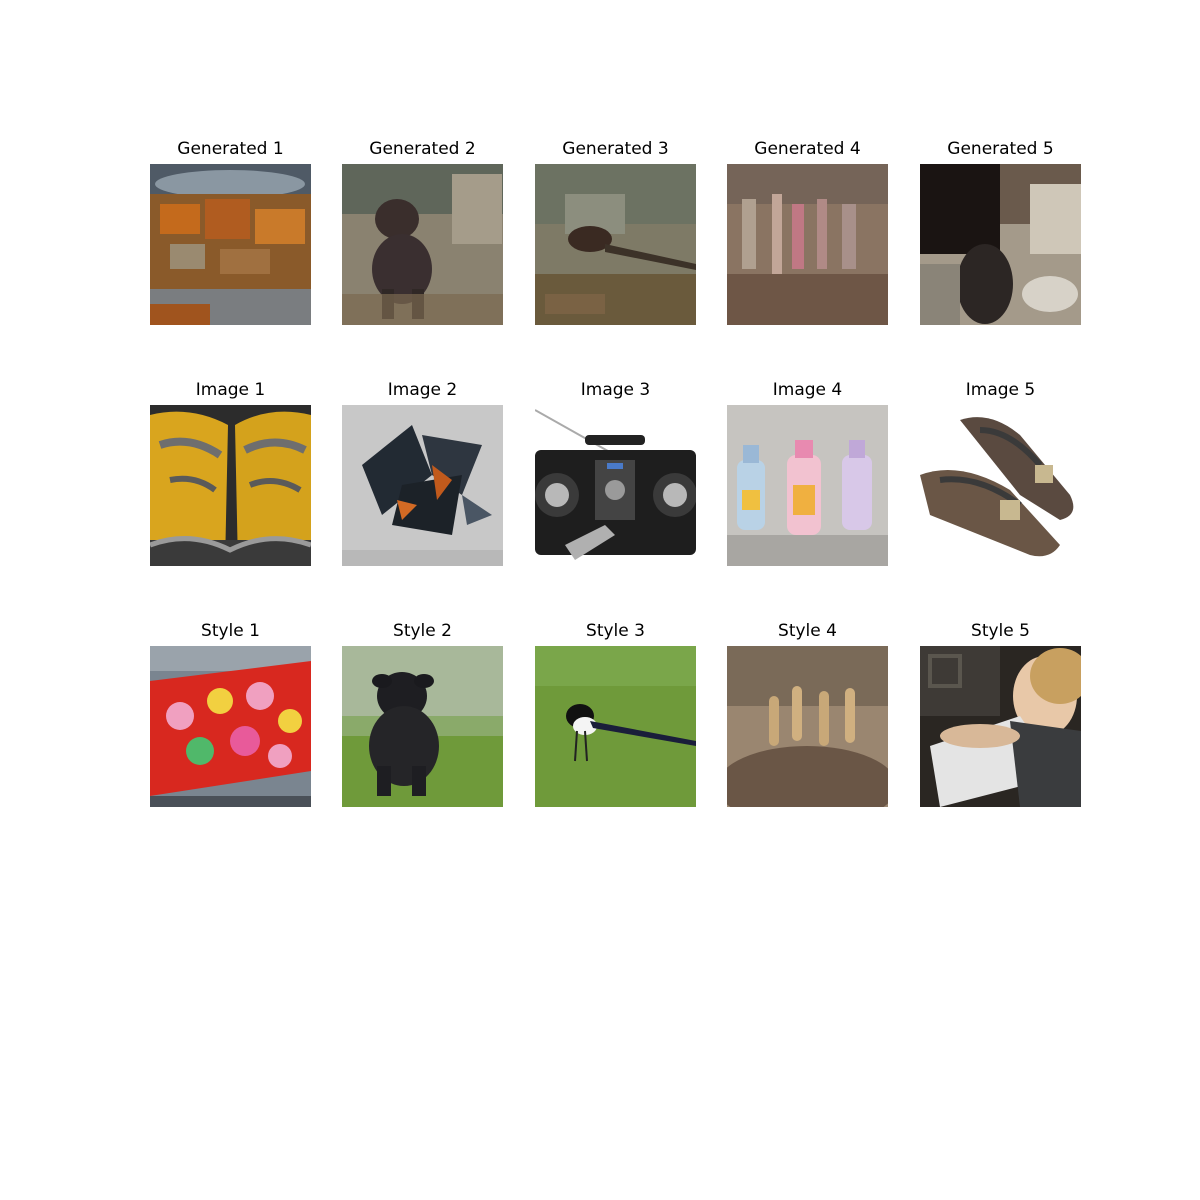 Image resolution: width=1200 pixels, height=1200 pixels. What do you see at coordinates (1000, 149) in the screenshot?
I see `panel-title: Generated 5` at bounding box center [1000, 149].